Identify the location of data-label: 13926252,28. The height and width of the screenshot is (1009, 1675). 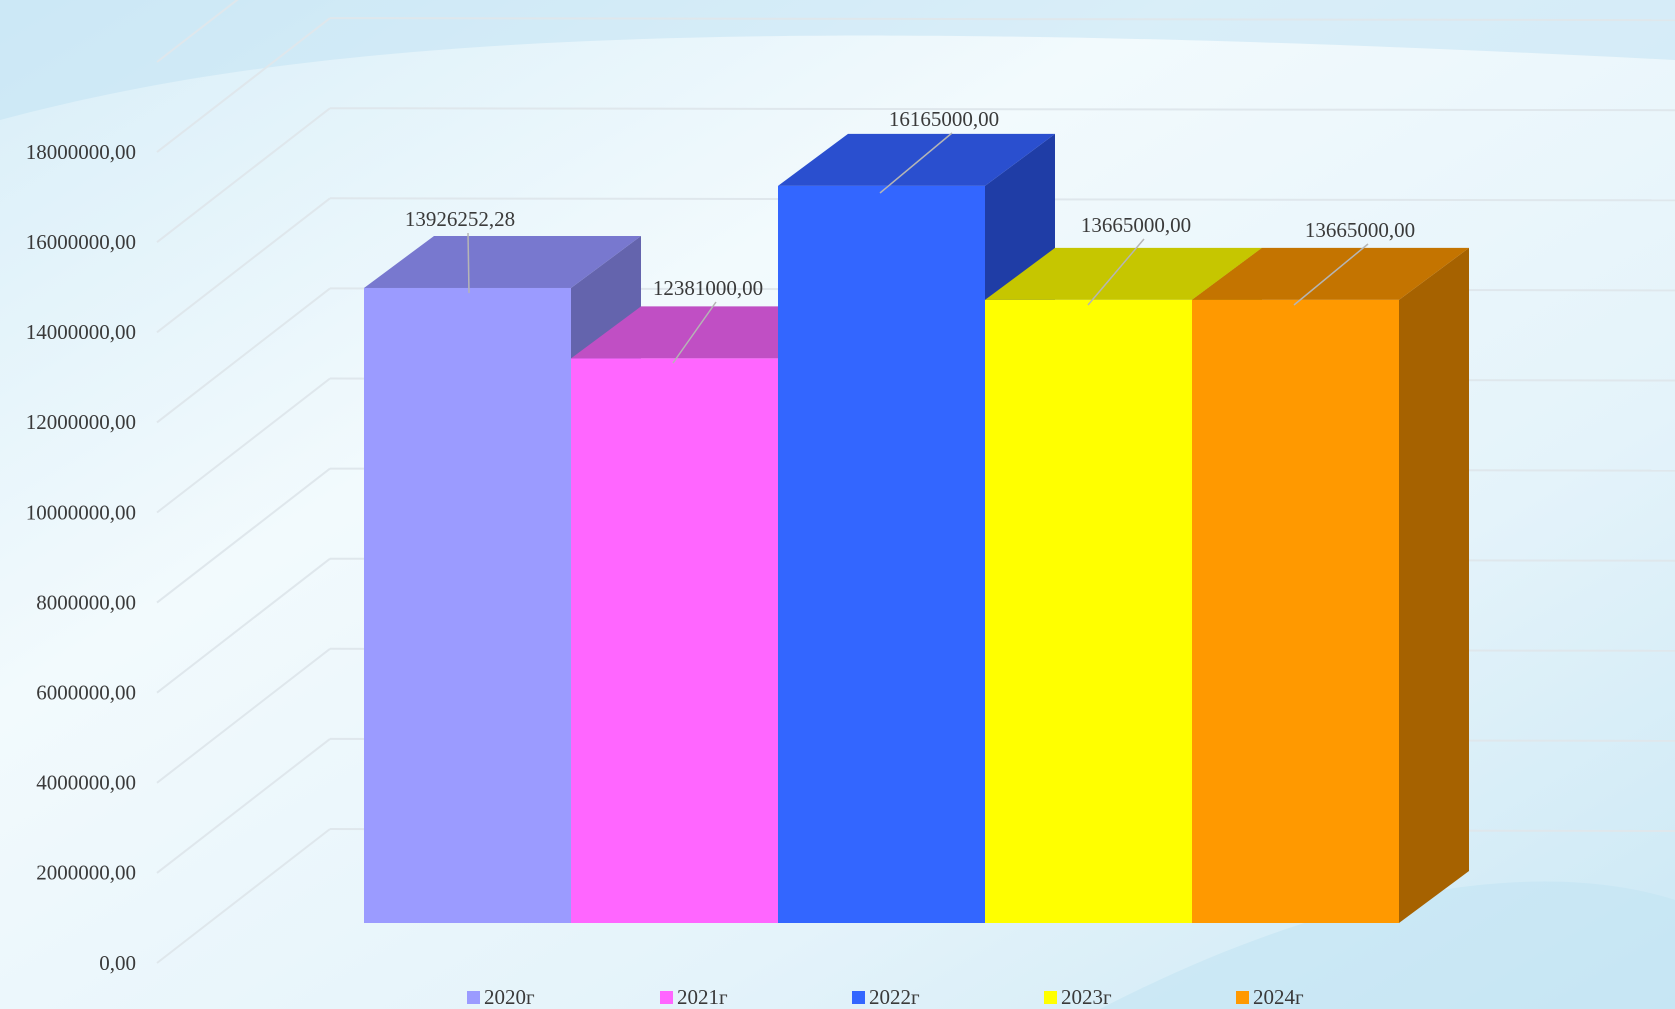
(460, 219).